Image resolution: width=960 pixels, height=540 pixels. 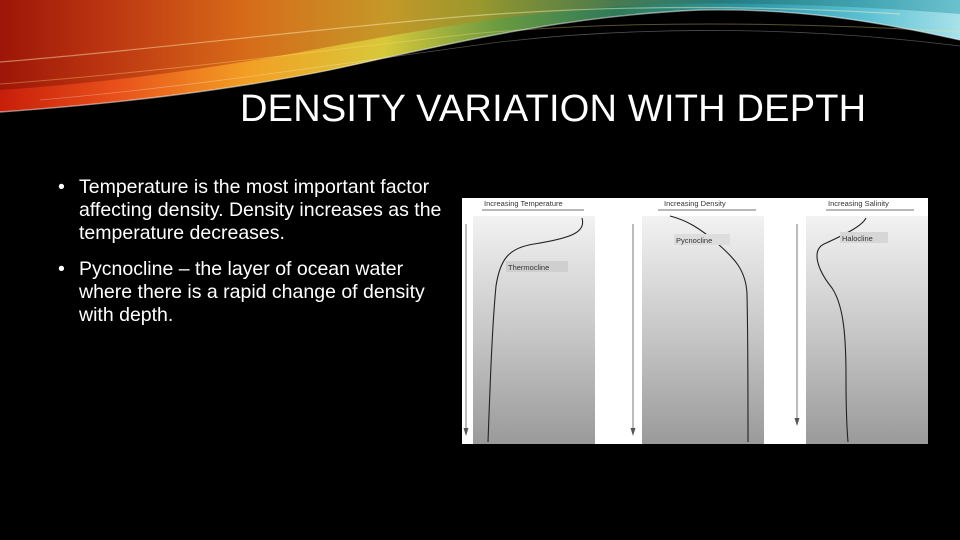 I want to click on density-panel: Increasing Density Pycnocline, so click(x=697, y=321).